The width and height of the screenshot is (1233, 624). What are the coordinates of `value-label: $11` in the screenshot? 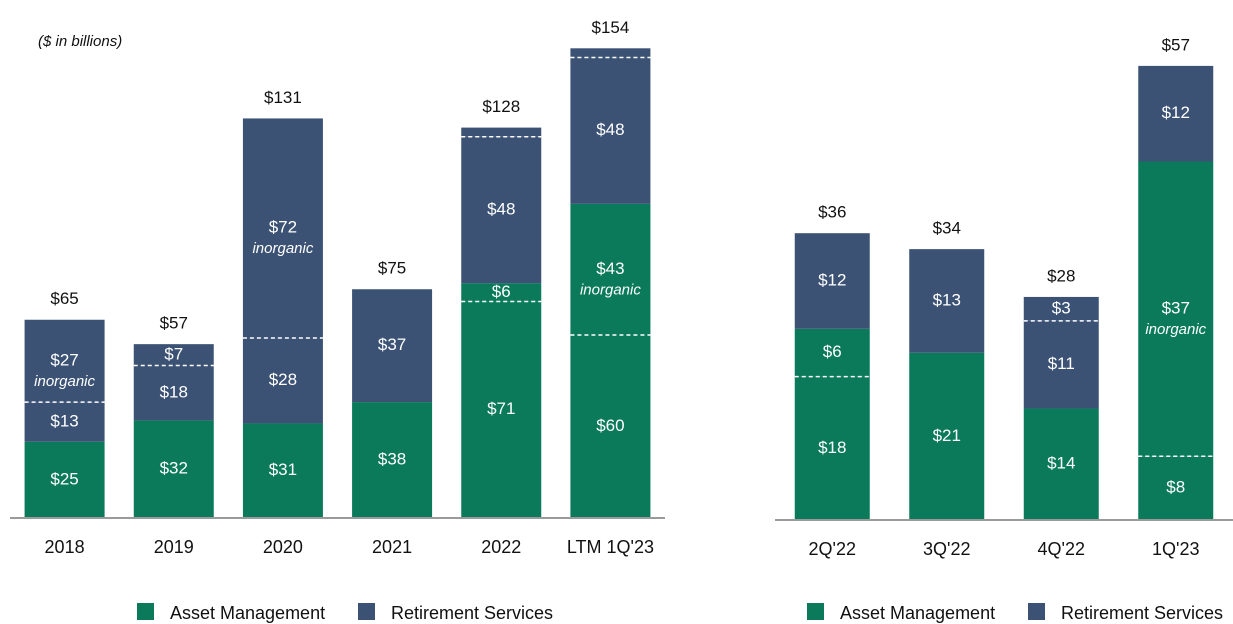 It's located at (1061, 363).